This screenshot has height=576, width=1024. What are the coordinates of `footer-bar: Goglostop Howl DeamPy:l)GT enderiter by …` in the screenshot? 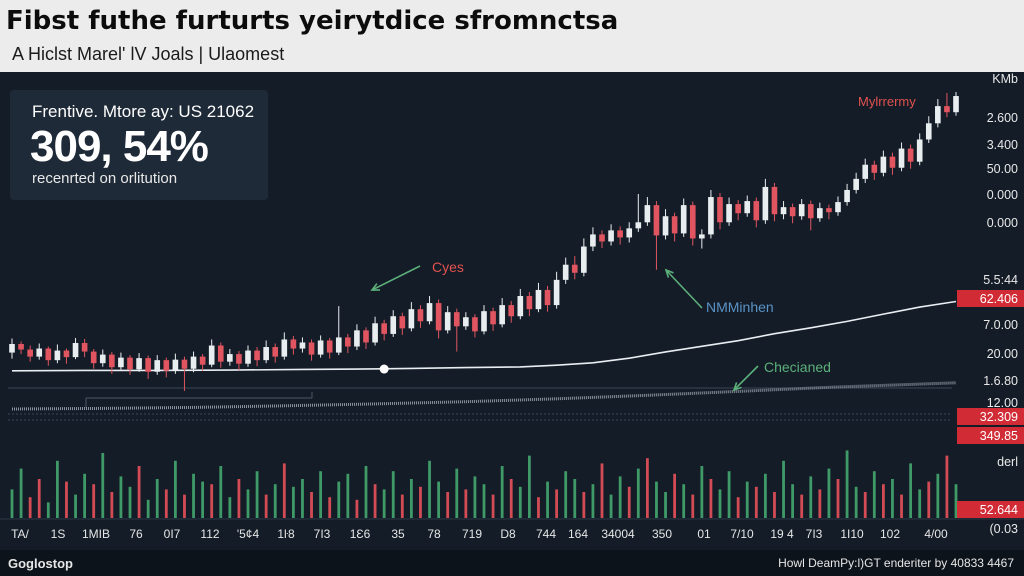 It's located at (512, 563).